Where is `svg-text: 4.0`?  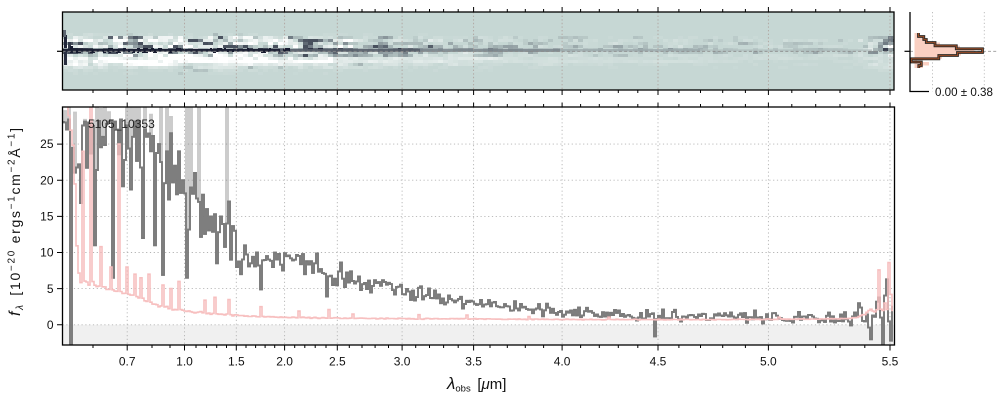
svg-text: 4.0 is located at coordinates (562, 362).